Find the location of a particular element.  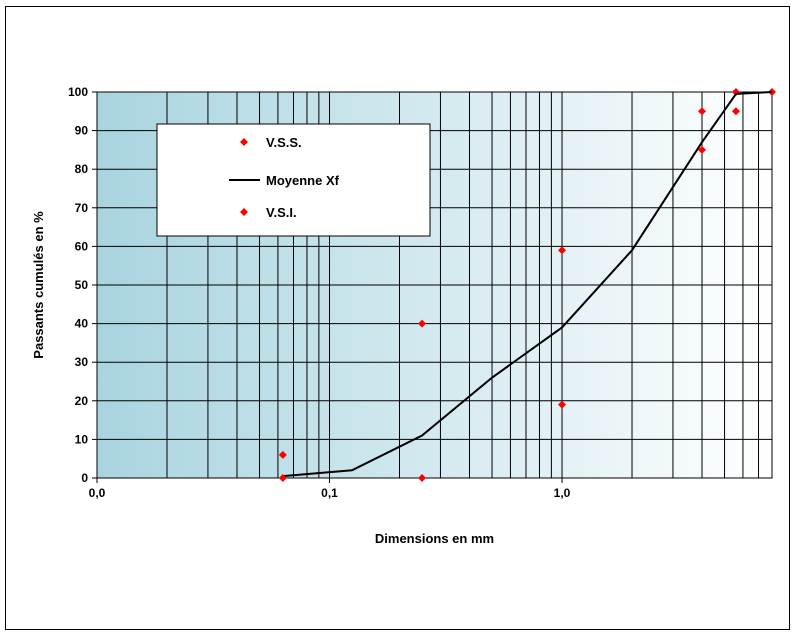

legend: V.S.S. Moyenne Xf V.S.I. is located at coordinates (293, 180).